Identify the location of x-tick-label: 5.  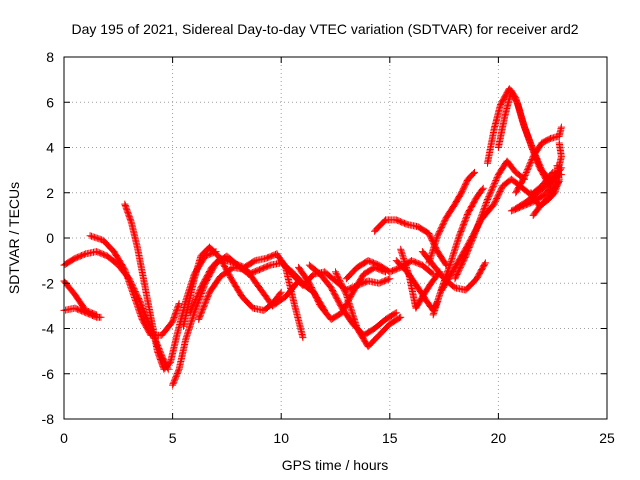
(173, 438).